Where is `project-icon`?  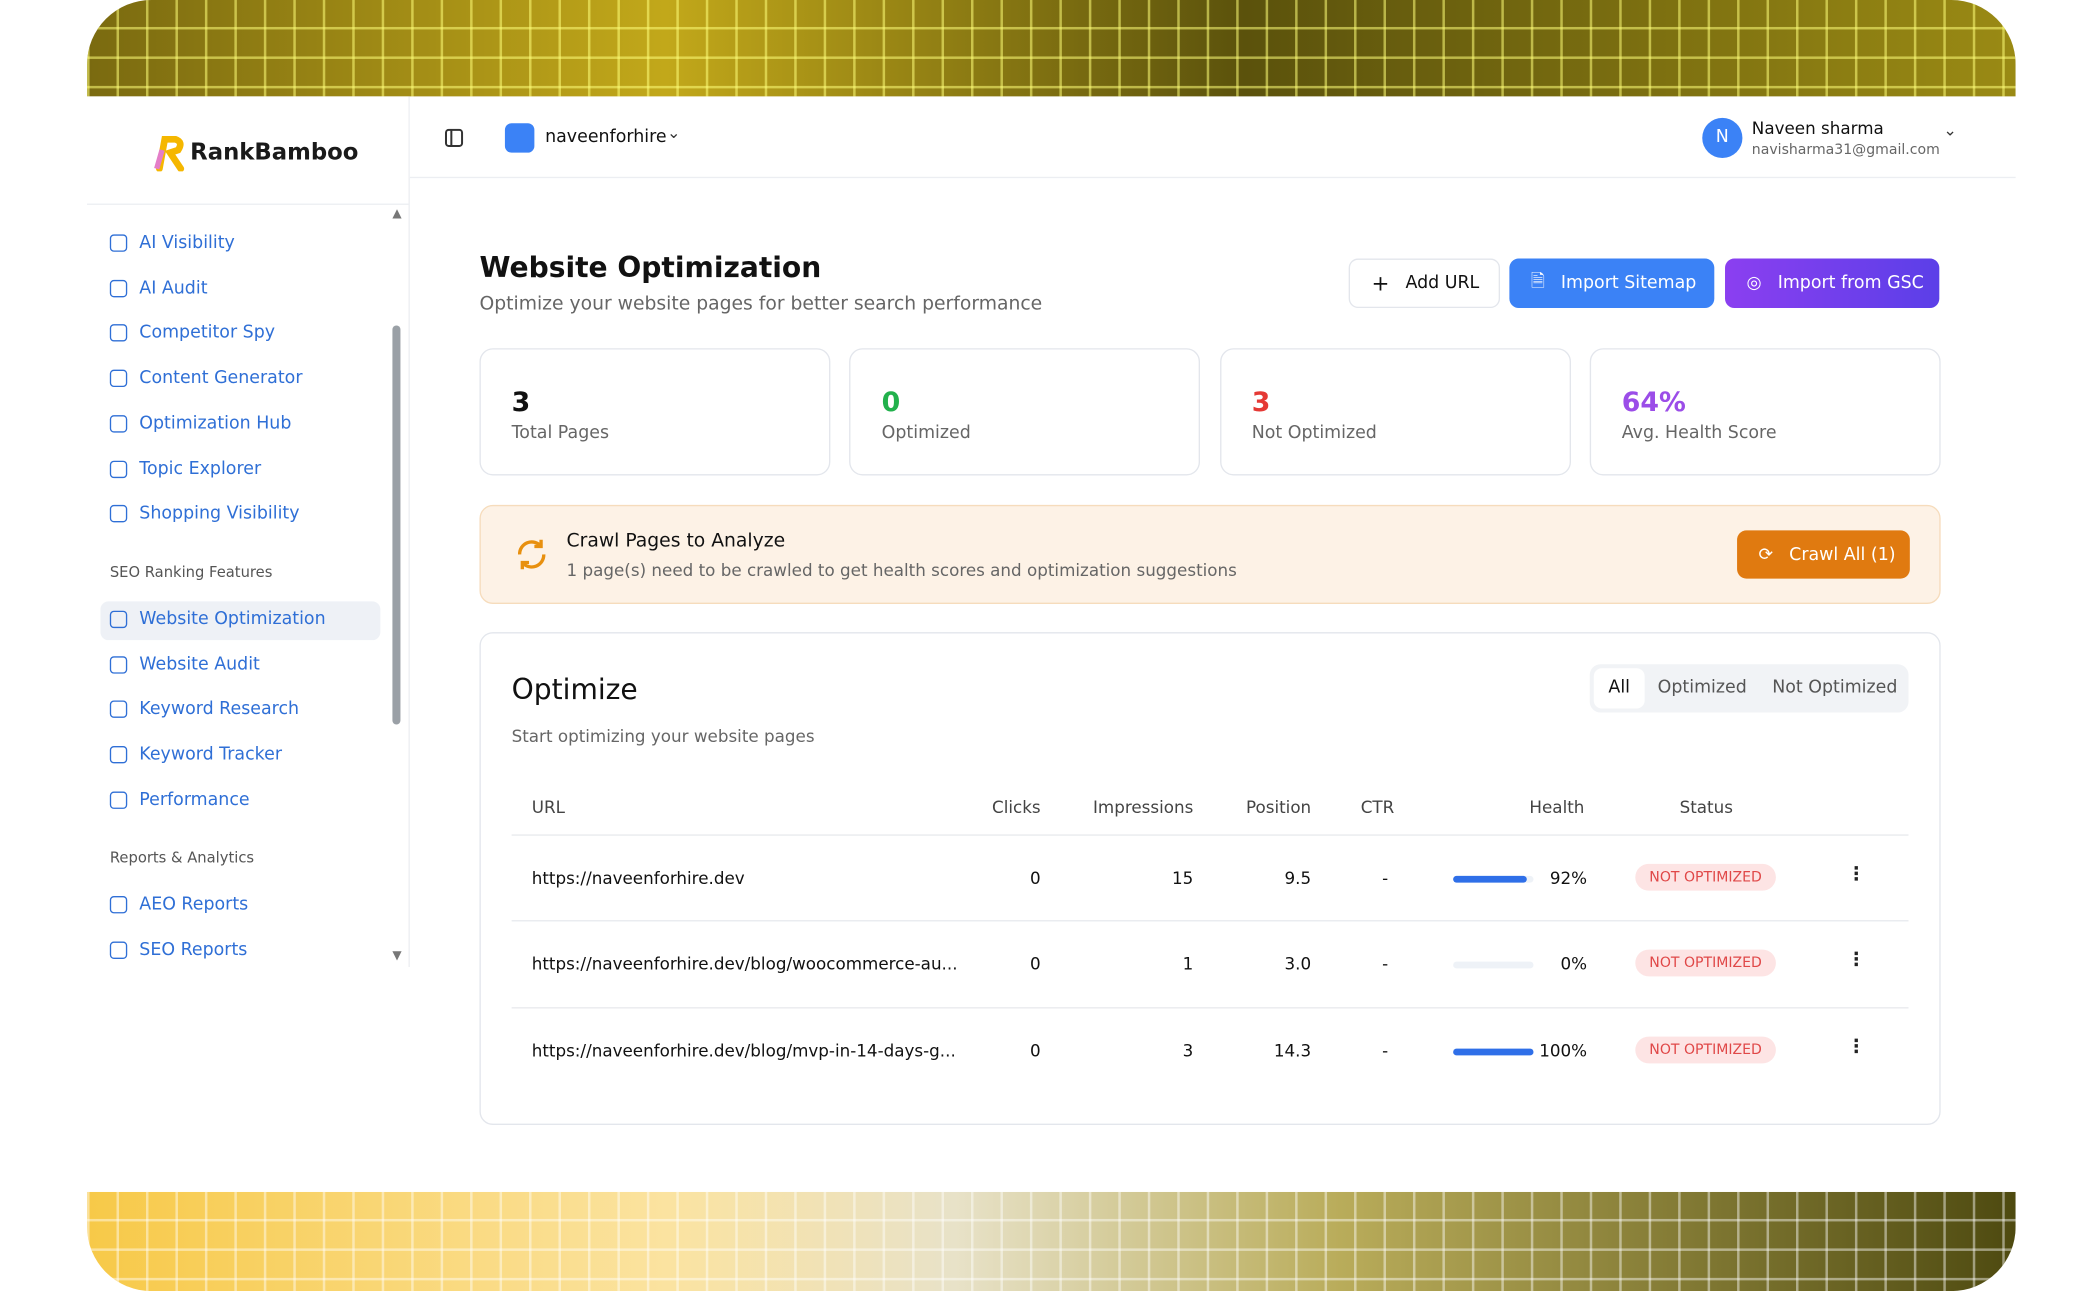
project-icon is located at coordinates (519, 138).